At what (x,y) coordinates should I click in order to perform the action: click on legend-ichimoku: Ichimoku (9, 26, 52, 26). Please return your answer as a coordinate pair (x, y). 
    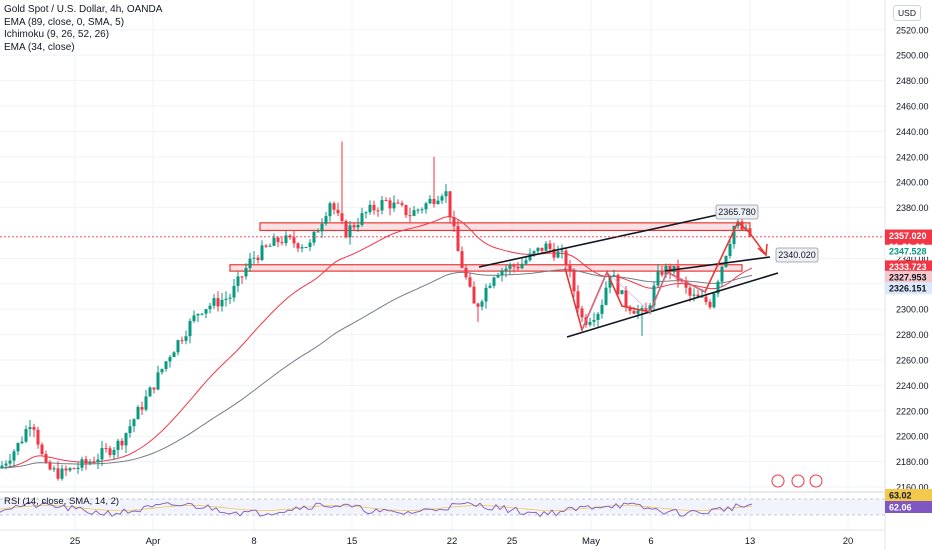
    Looking at the image, I should click on (57, 34).